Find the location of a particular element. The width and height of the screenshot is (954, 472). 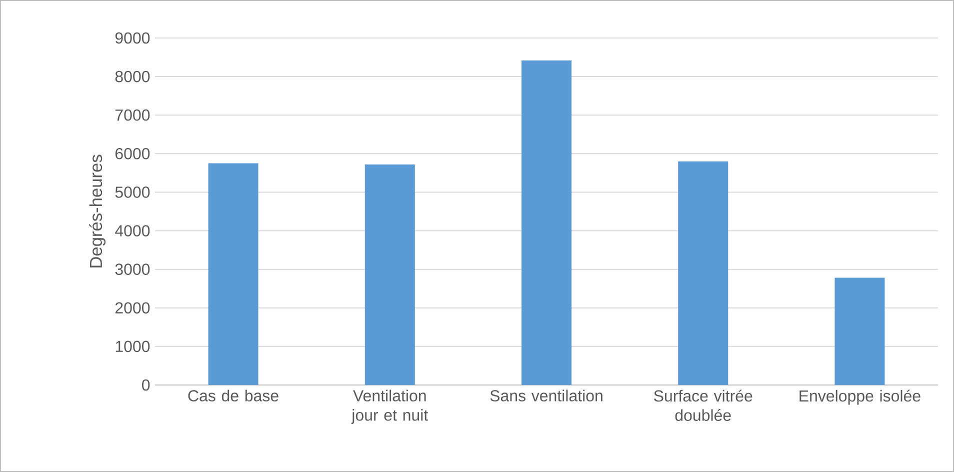

y-tick-label: 8000 is located at coordinates (132, 76).